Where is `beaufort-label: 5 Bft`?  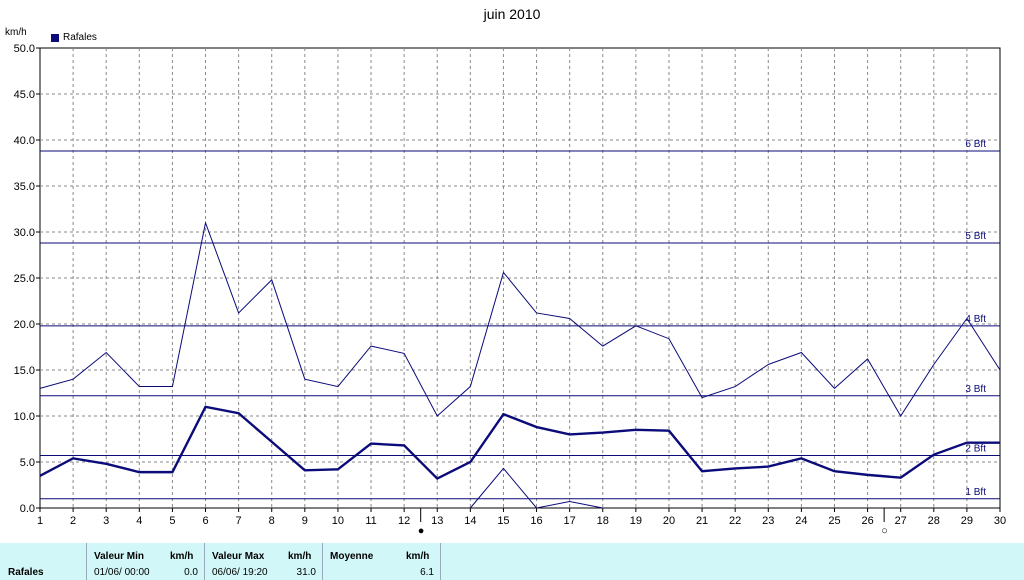 beaufort-label: 5 Bft is located at coordinates (975, 236).